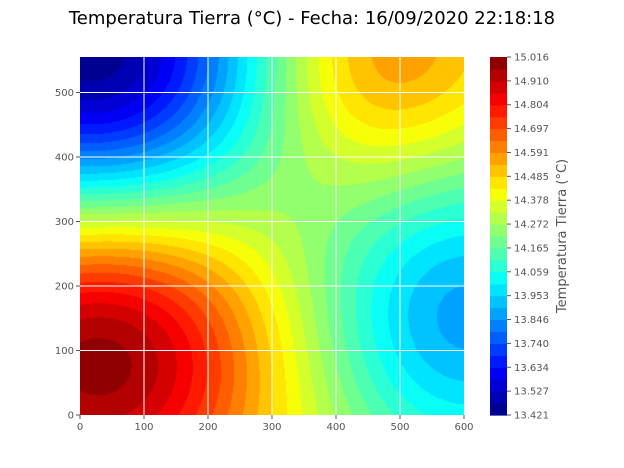 The width and height of the screenshot is (624, 468). I want to click on colorbar-tick-label: 15.016, so click(531, 58).